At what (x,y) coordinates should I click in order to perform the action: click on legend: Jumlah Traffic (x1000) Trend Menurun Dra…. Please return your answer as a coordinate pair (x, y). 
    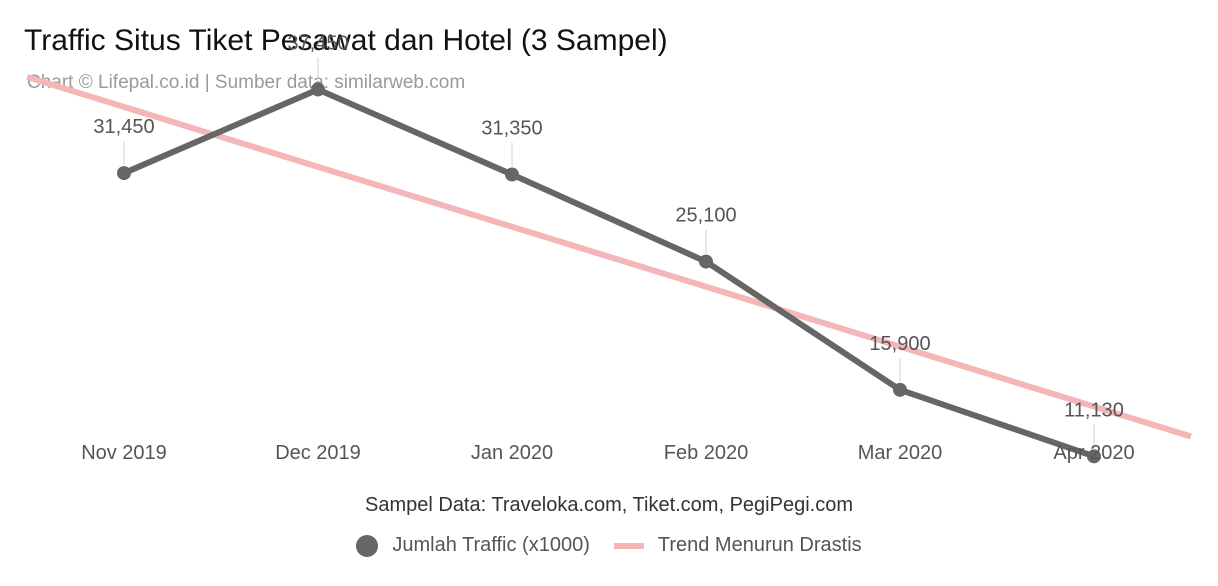
    Looking at the image, I should click on (609, 545).